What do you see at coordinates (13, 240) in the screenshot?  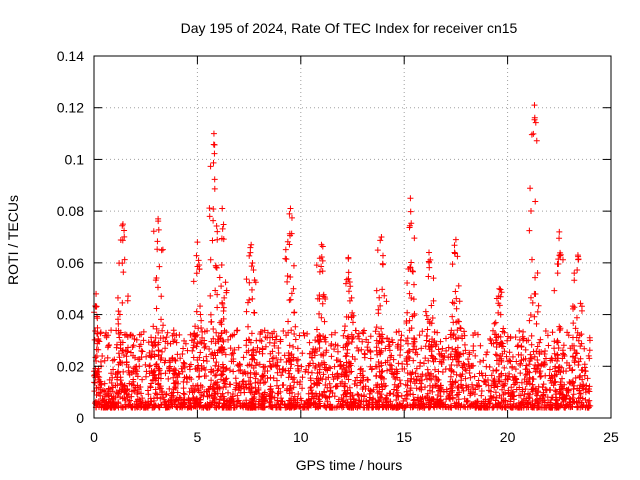 I see `y-axis-label: ROTI / TECUs` at bounding box center [13, 240].